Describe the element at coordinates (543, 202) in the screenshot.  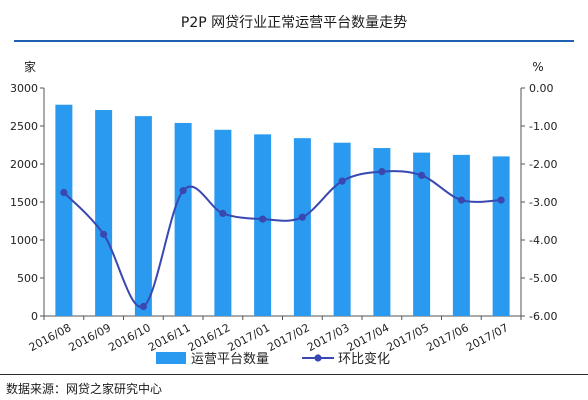
I see `y-right-tick-label: -3.00` at that location.